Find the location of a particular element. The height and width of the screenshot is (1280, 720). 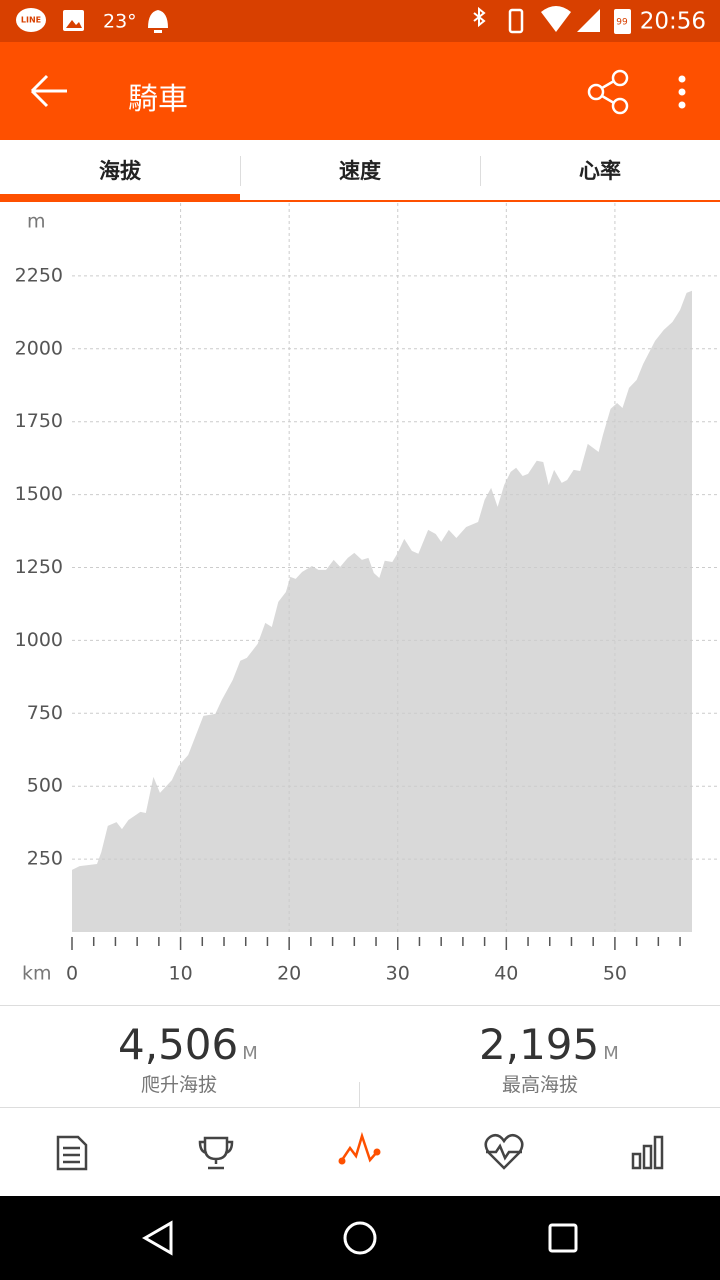

y-unit: m is located at coordinates (36, 222).